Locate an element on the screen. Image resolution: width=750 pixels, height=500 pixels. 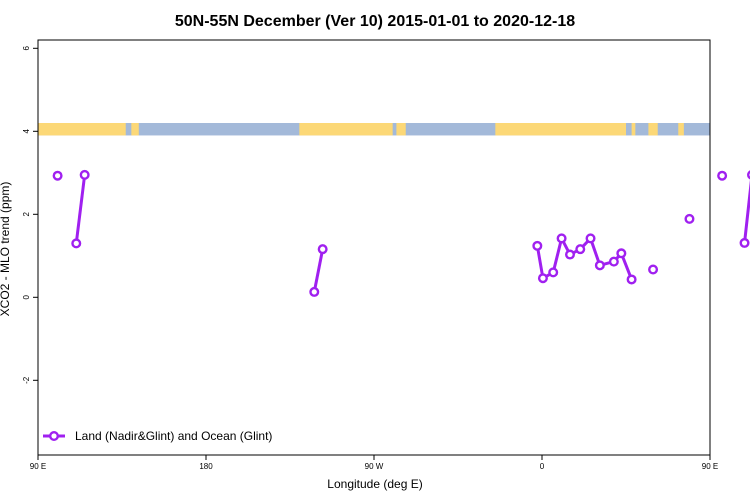
x-axis-ticks: 90 E 180 90 W 0 90 E is located at coordinates (374, 463).